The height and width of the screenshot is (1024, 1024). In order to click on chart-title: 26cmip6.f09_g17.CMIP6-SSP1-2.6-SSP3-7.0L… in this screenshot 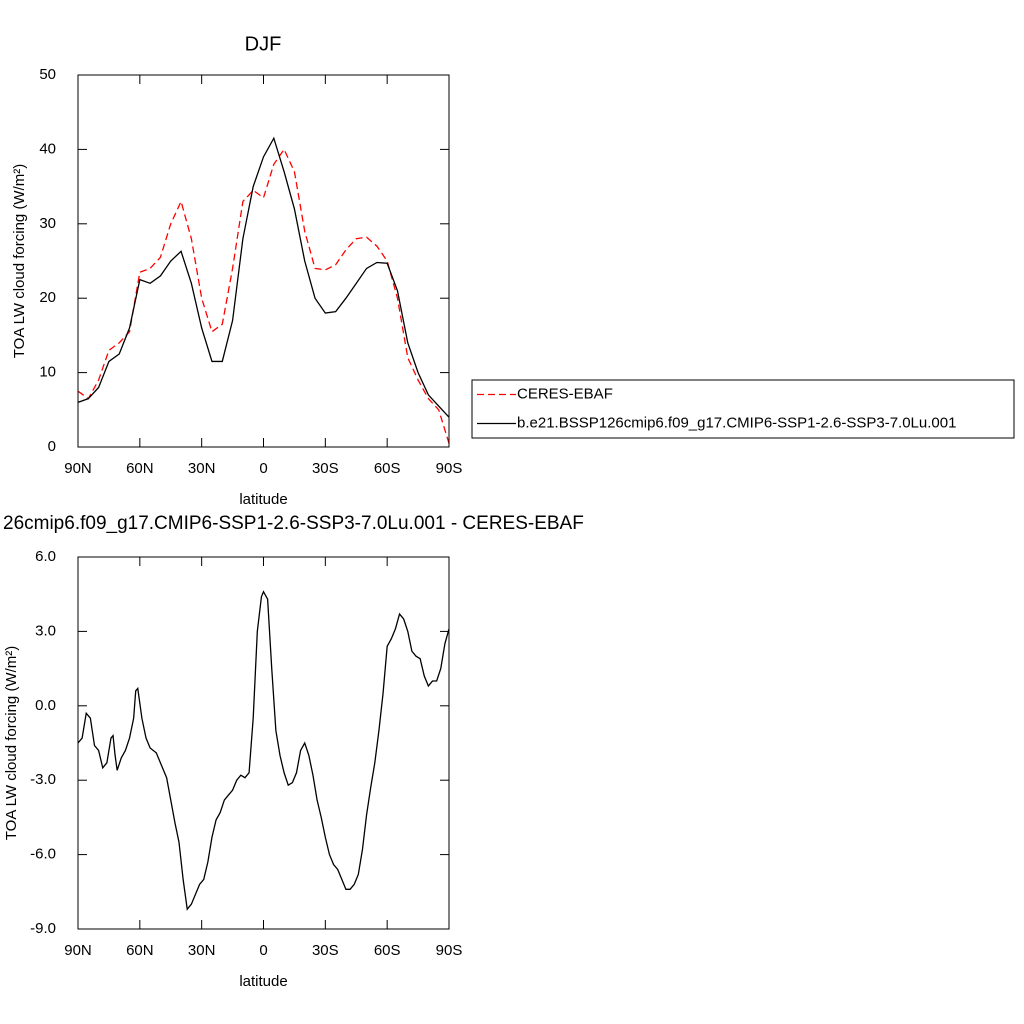, I will do `click(293, 523)`.